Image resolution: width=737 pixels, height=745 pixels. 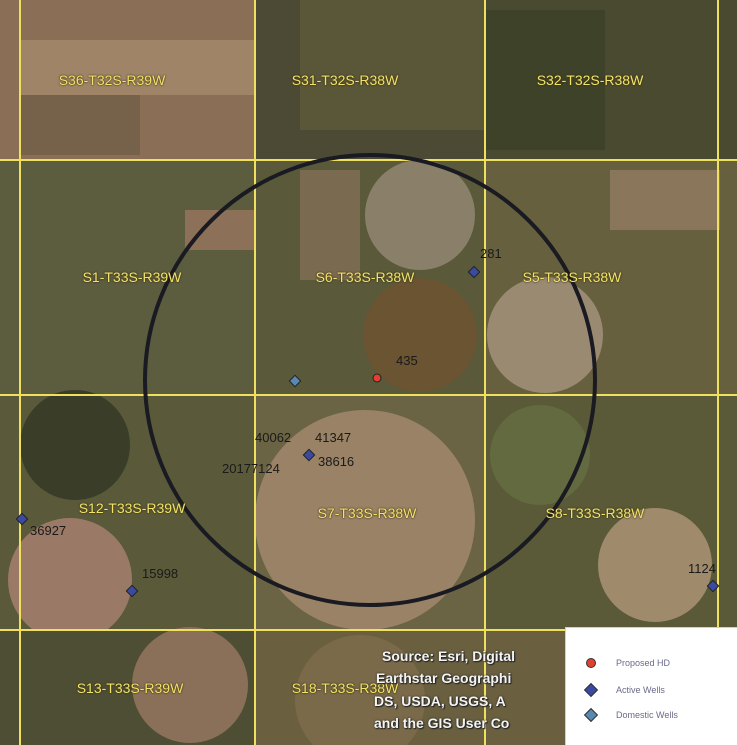 I want to click on well-label: 41347, so click(x=333, y=437).